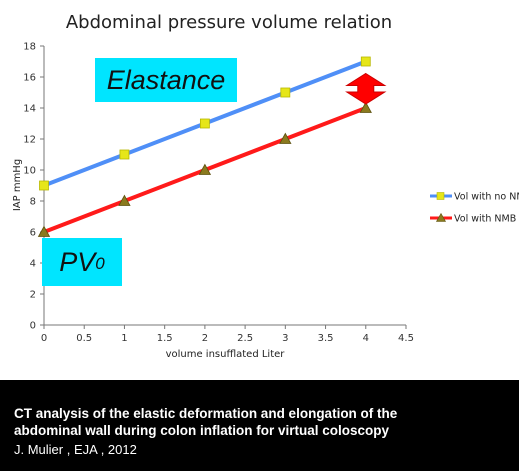  I want to click on x-tick-label: 0, so click(44, 338).